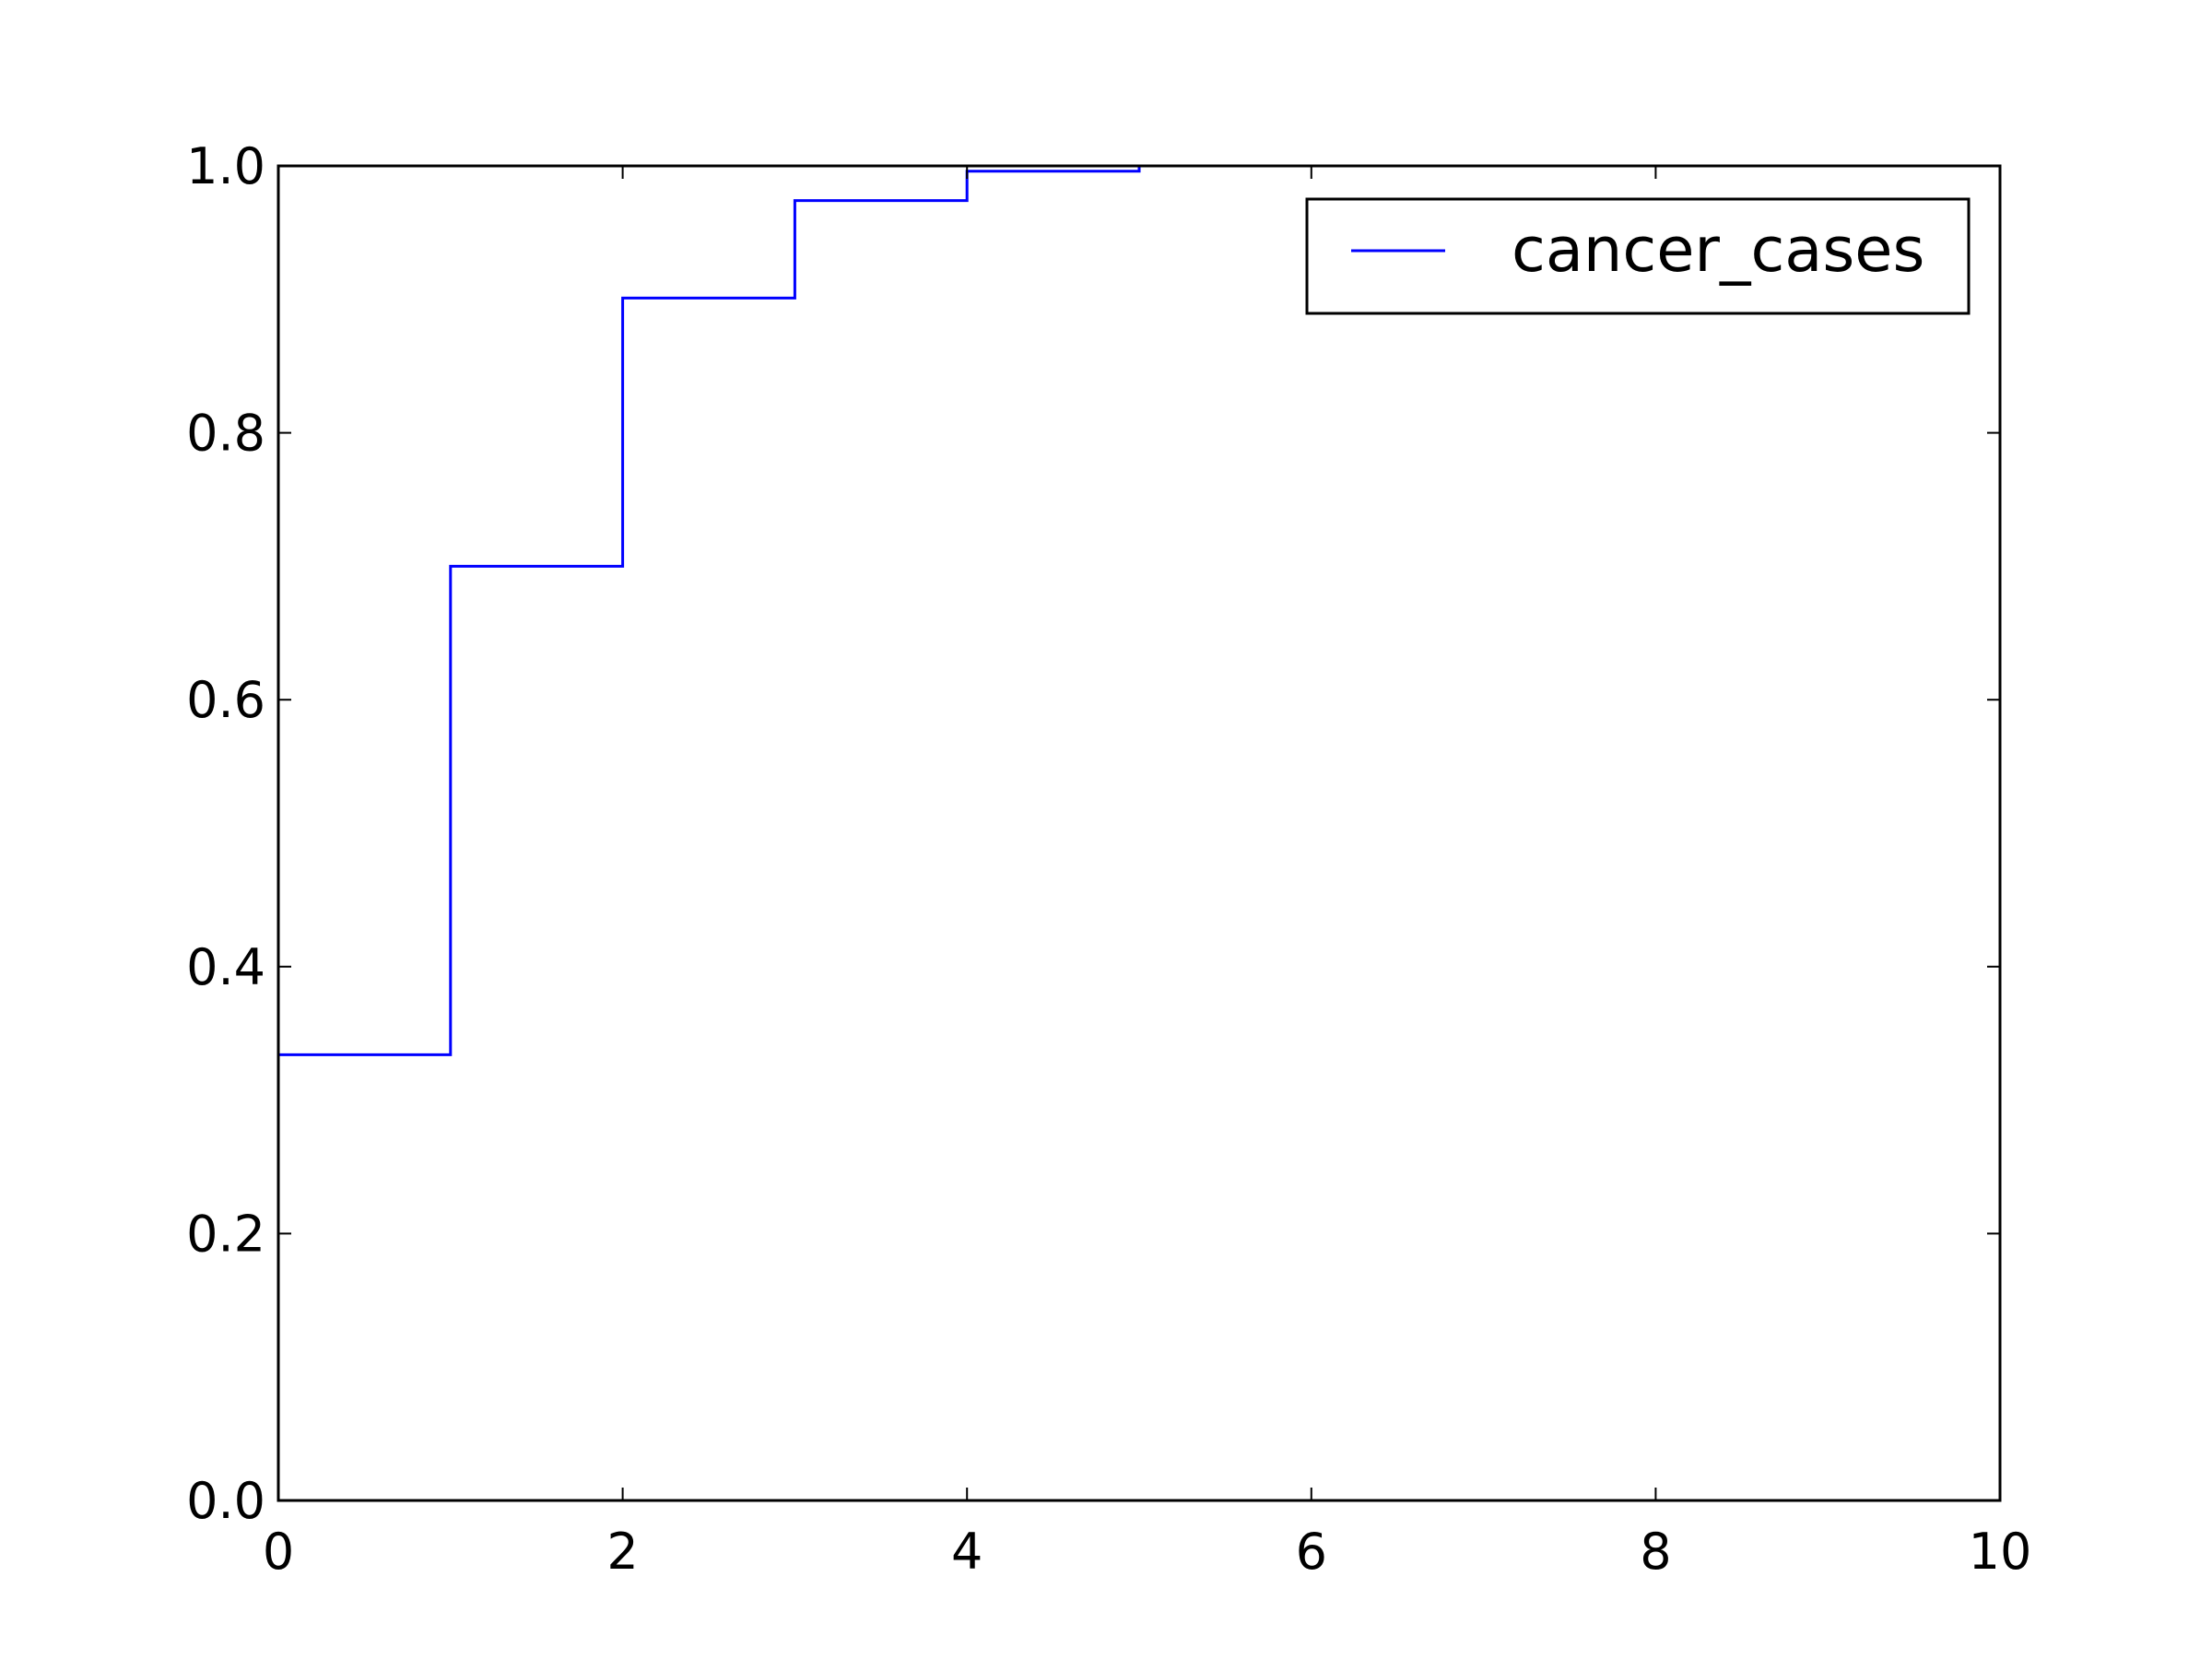  Describe the element at coordinates (966, 1552) in the screenshot. I see `x-tick-label-4: 4` at that location.